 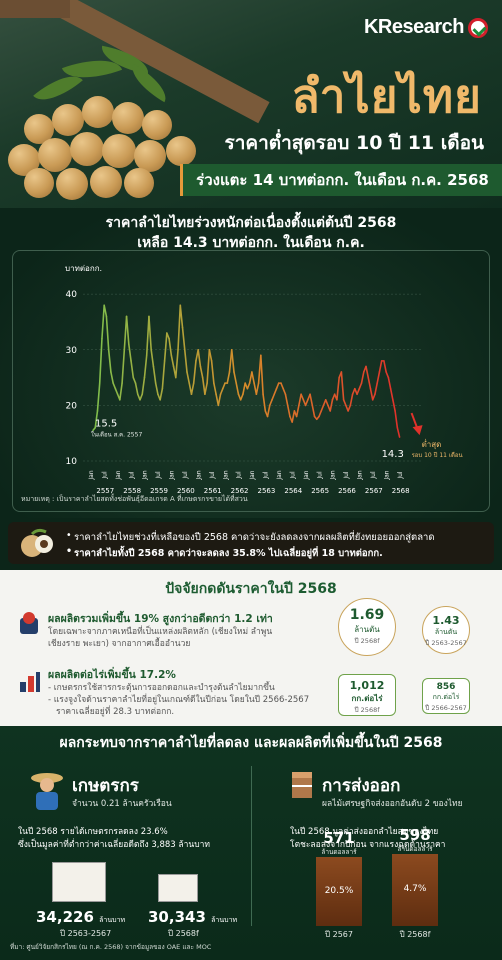 I want to click on y-tick-label: 30, so click(x=72, y=351).